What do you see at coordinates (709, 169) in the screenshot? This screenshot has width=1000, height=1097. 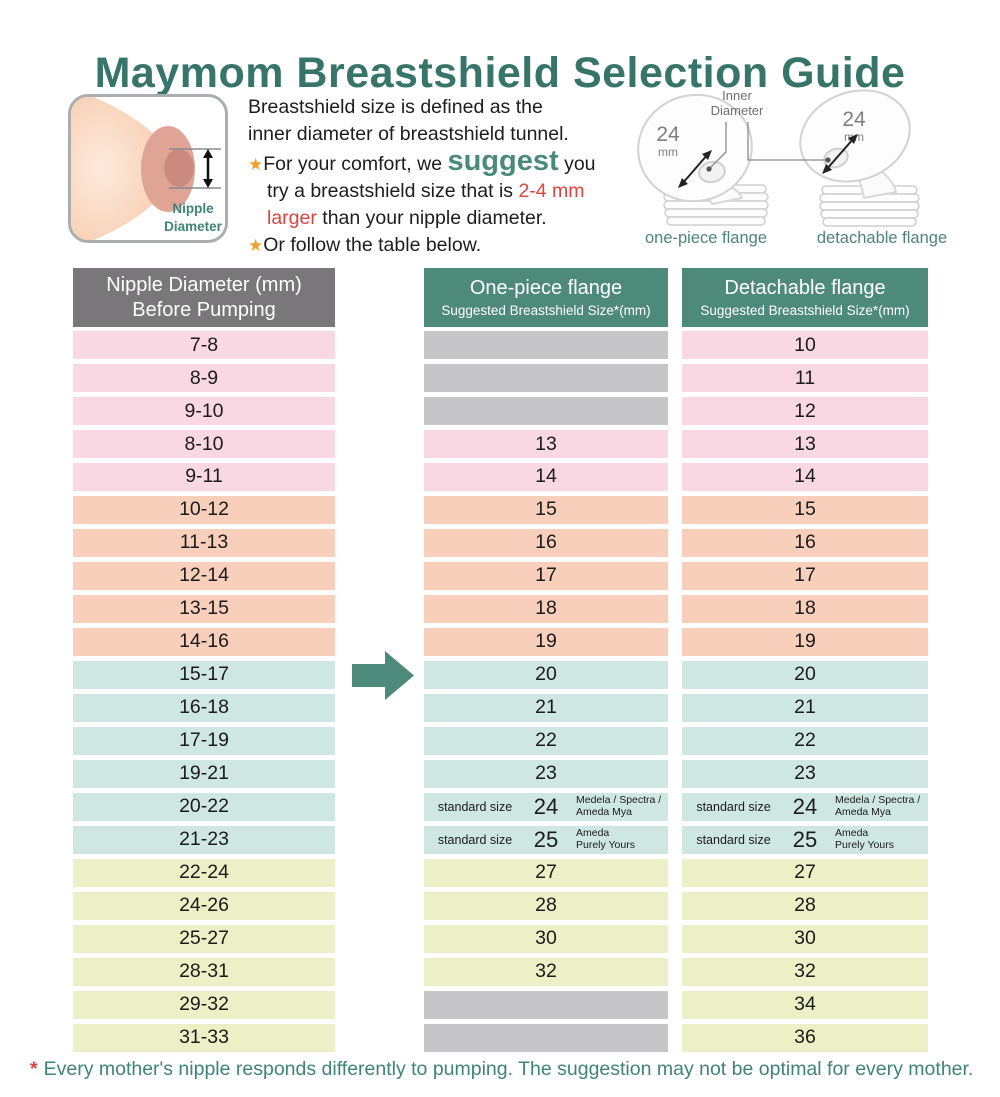 I see `leader-dot` at bounding box center [709, 169].